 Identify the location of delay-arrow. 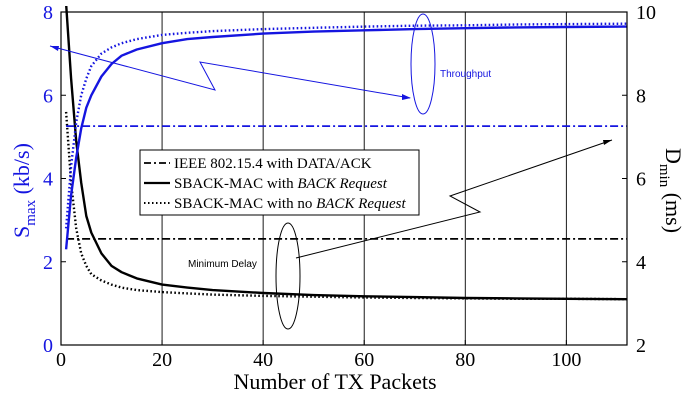
(454, 199).